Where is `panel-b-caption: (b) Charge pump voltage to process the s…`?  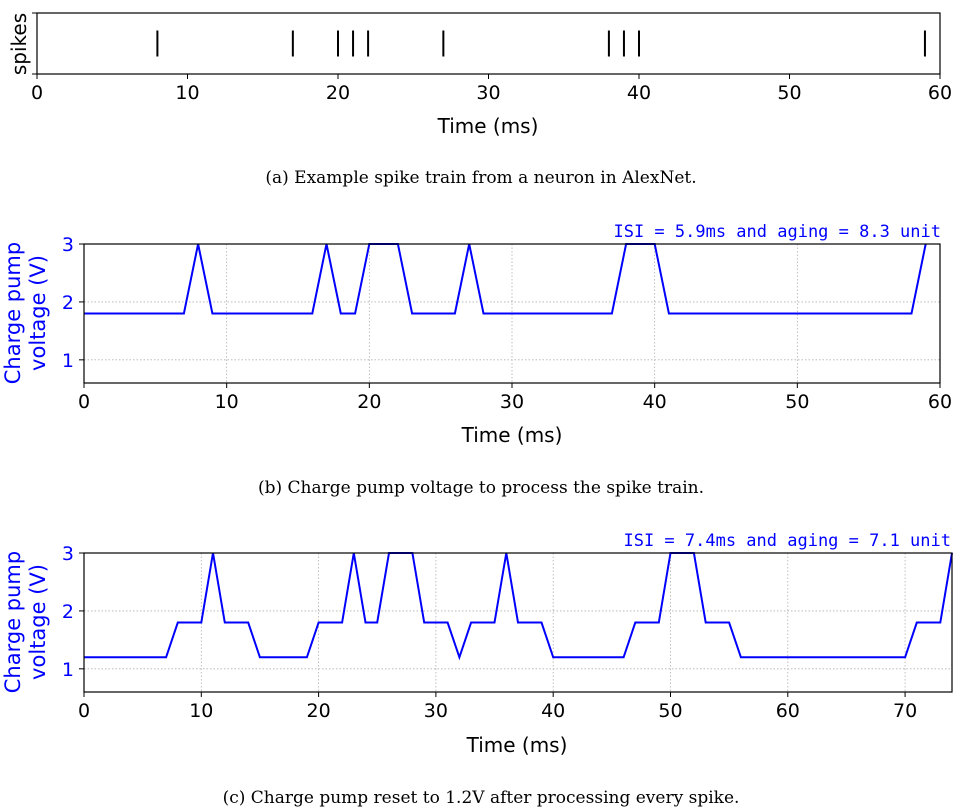
panel-b-caption: (b) Charge pump voltage to process the s… is located at coordinates (481, 488).